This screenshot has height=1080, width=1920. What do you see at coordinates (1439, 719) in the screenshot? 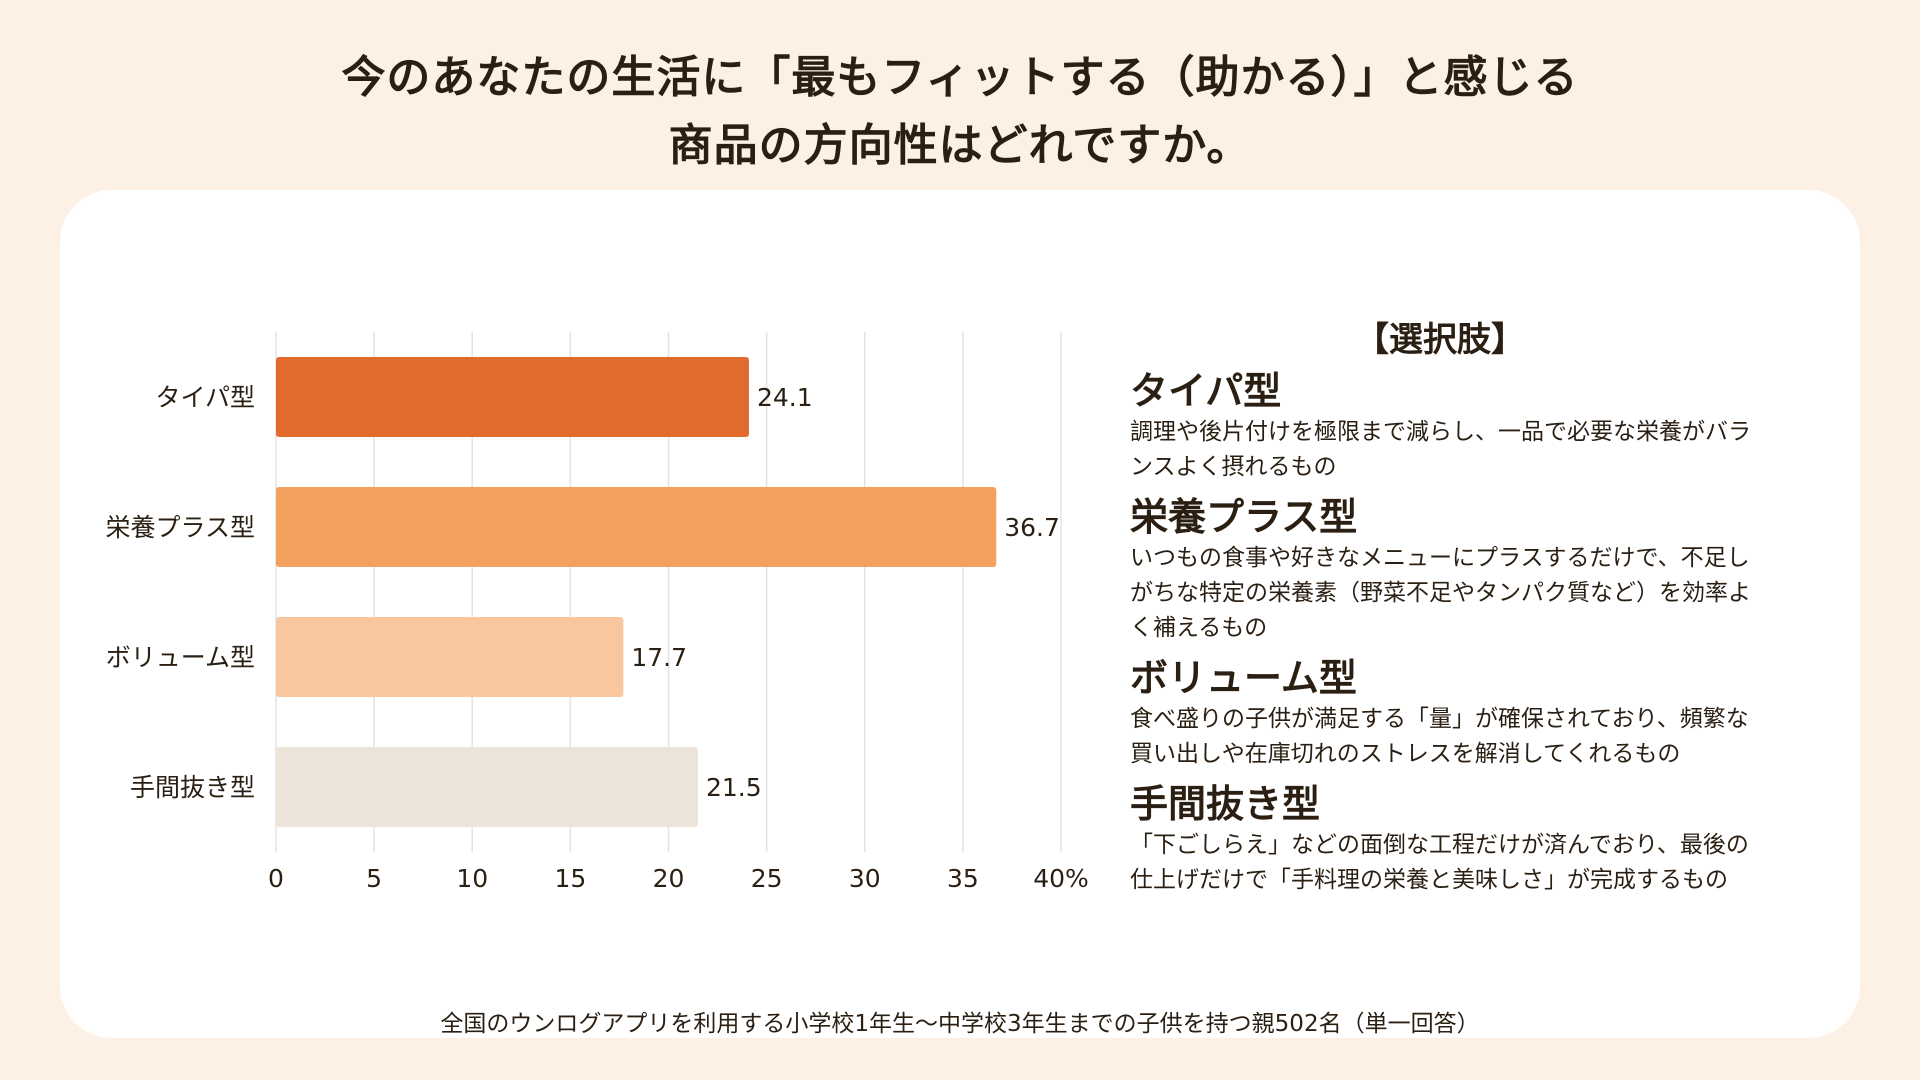
I see `option-desc-line: 食べ盛りの子供が満足する「量」が確保されており、頻繁な` at bounding box center [1439, 719].